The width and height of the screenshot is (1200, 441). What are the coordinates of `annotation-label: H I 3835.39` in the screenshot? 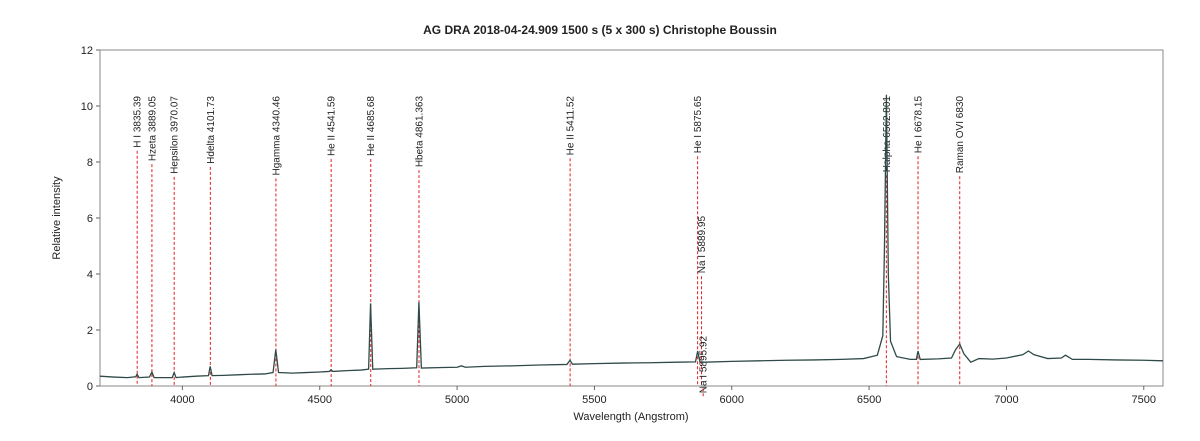 It's located at (138, 122).